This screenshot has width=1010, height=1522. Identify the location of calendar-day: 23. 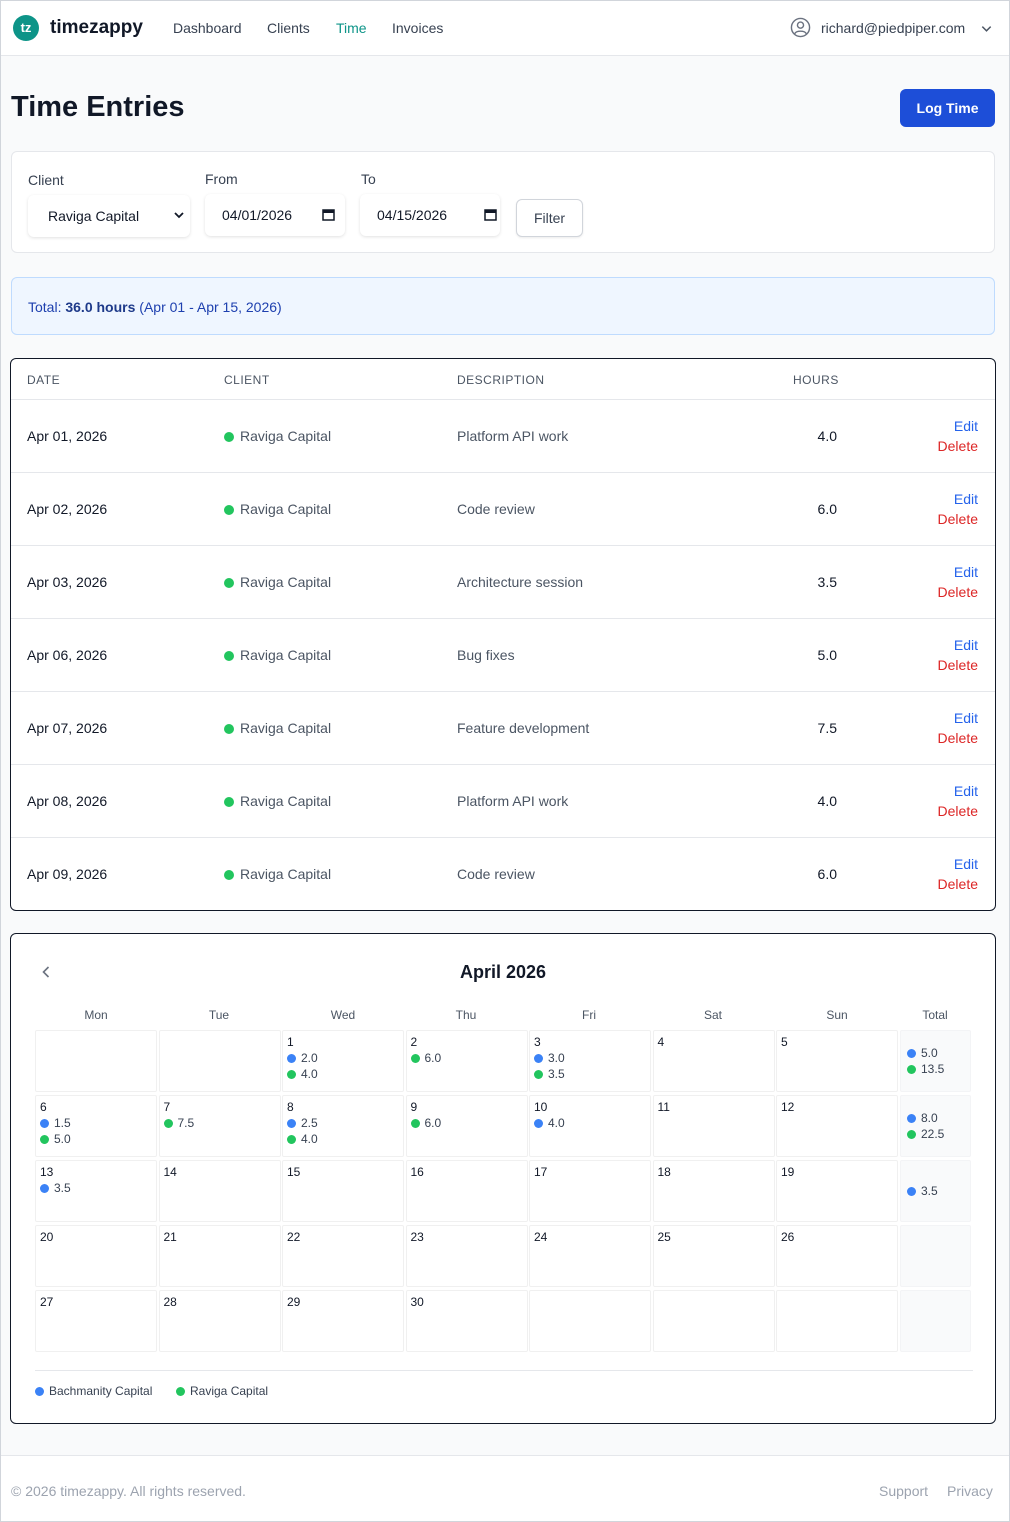
(466, 1256).